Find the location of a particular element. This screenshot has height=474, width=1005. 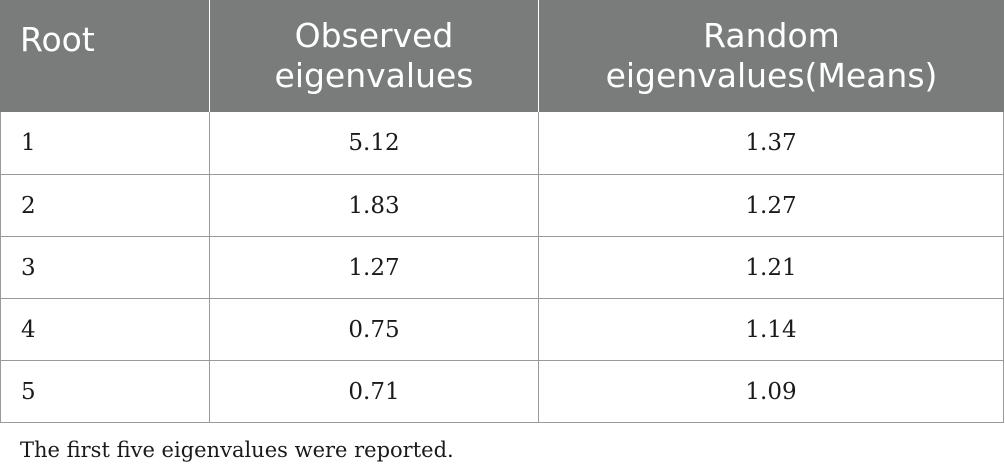

cell-observed-1: 5.12 is located at coordinates (373, 143).